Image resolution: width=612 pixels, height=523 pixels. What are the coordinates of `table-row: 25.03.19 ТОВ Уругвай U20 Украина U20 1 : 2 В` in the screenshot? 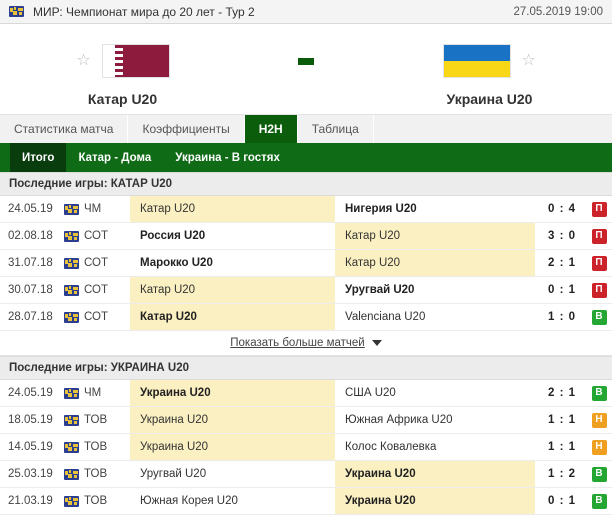 It's located at (306, 474).